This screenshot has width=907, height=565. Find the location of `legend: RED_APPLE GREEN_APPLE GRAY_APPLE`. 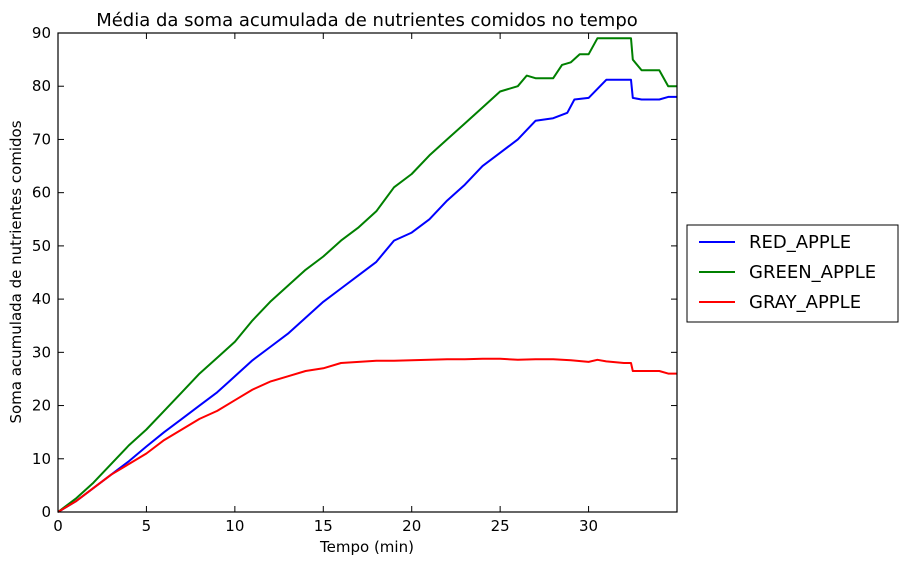

legend: RED_APPLE GREEN_APPLE GRAY_APPLE is located at coordinates (792, 273).